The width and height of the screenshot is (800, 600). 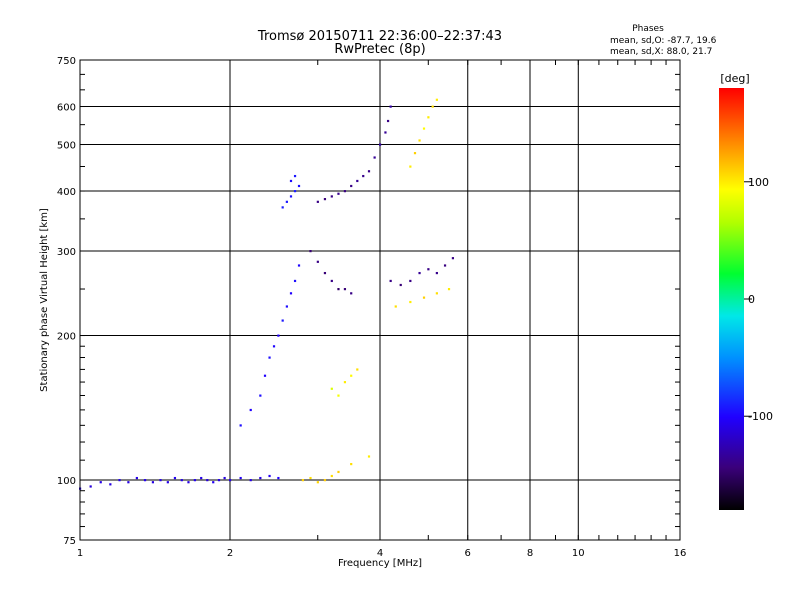 What do you see at coordinates (230, 553) in the screenshot?
I see `x-tick-label: 2` at bounding box center [230, 553].